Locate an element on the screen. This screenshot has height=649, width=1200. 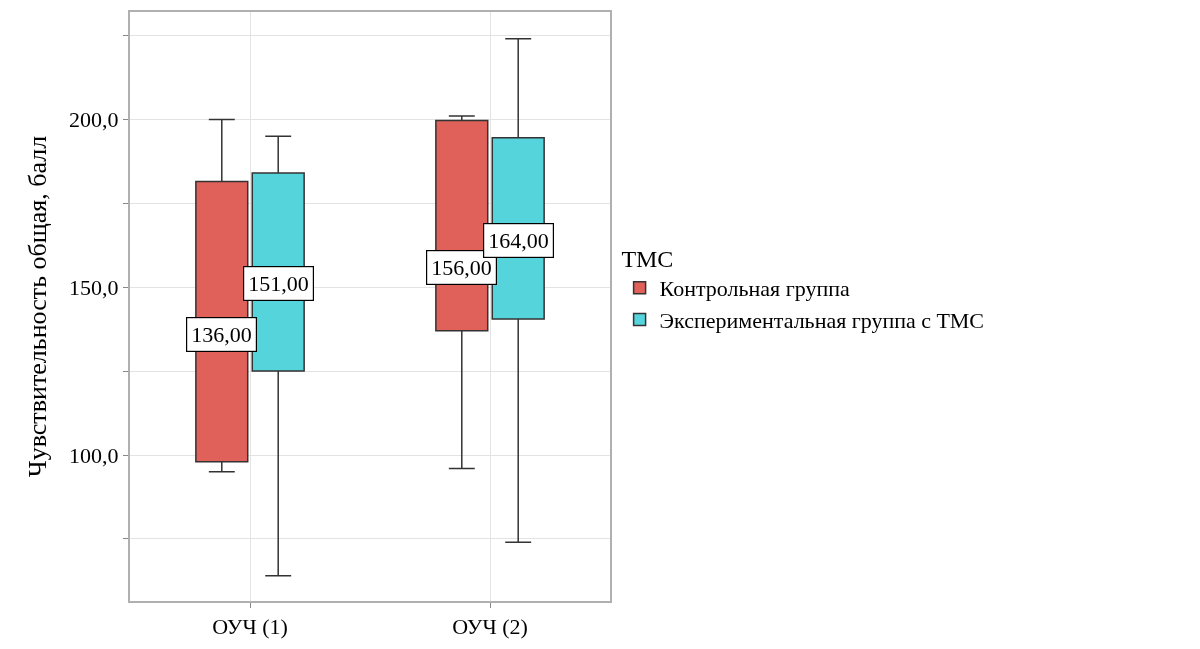
legend-label: Экспериментальная группа с ТМС is located at coordinates (822, 320).